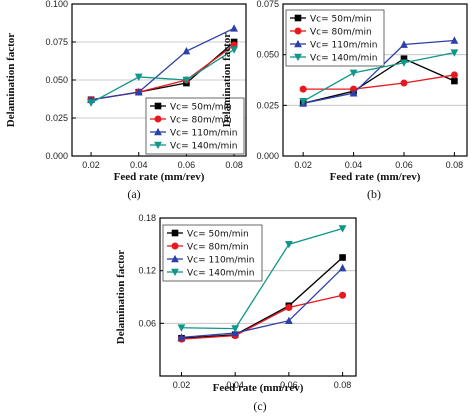 The image size is (474, 418). What do you see at coordinates (56, 4) in the screenshot?
I see `y-tick-label: 0.100` at bounding box center [56, 4].